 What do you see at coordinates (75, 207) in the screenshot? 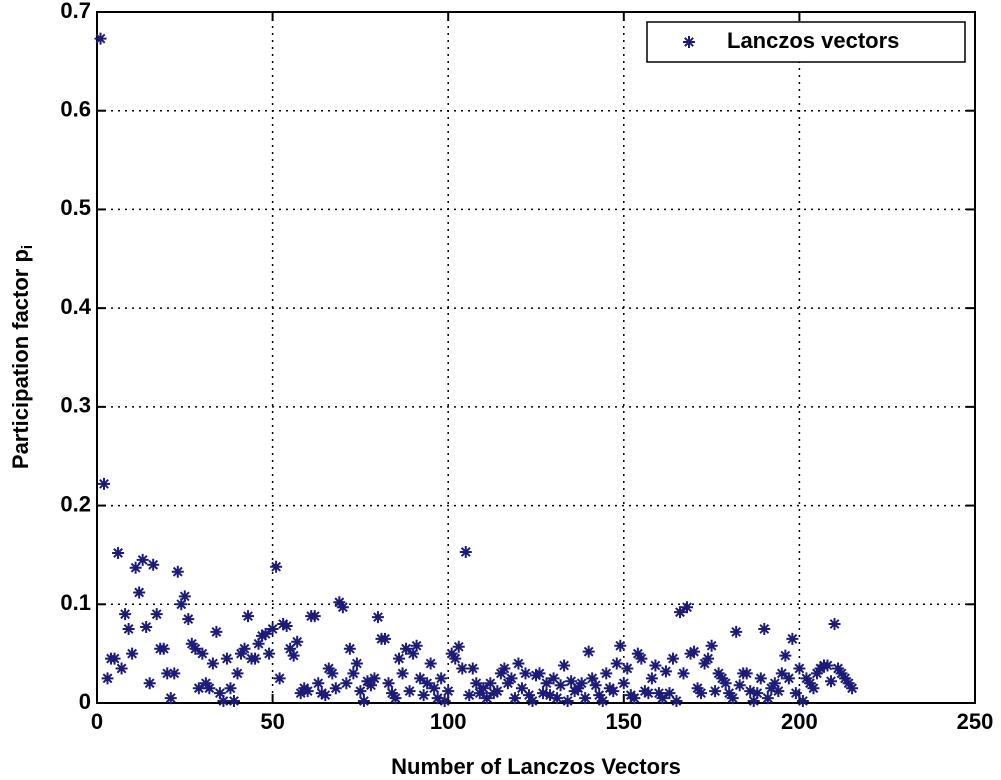
I see `y-tick-label: 0.5` at bounding box center [75, 207].